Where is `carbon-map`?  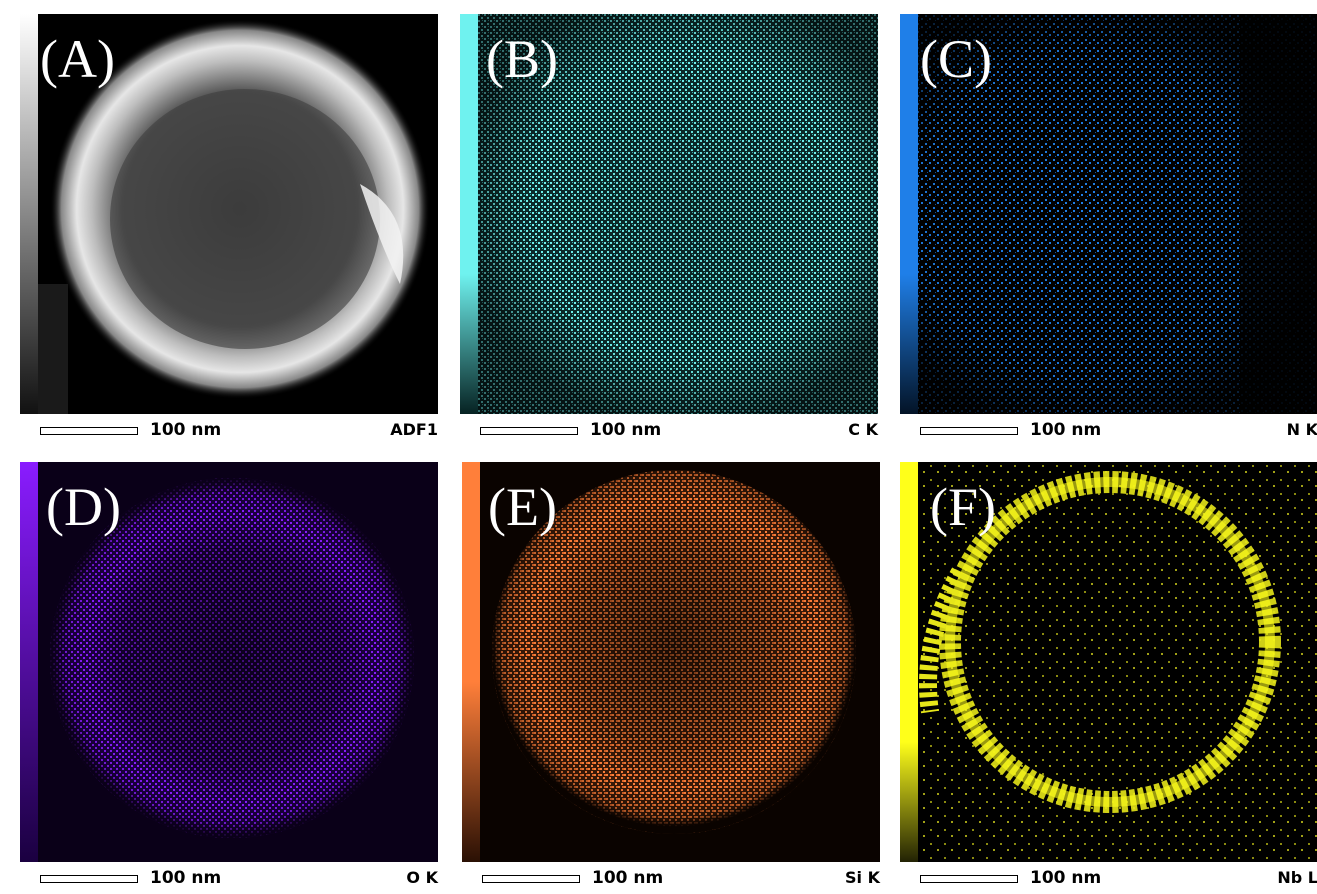
carbon-map is located at coordinates (669, 214).